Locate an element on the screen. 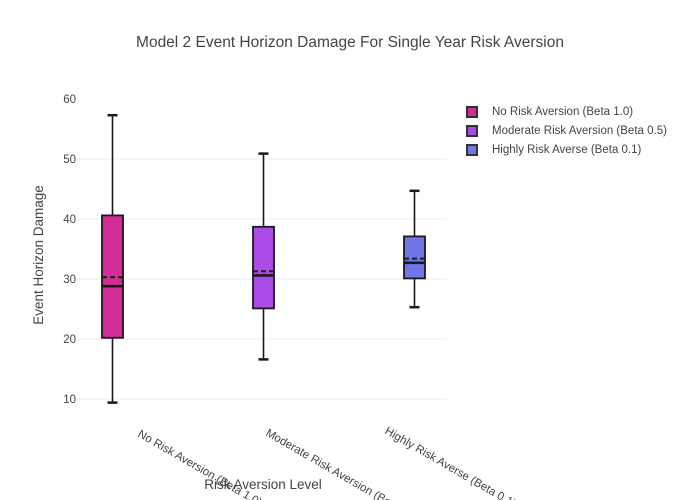  y-tick-label-20: 20 is located at coordinates (69, 340).